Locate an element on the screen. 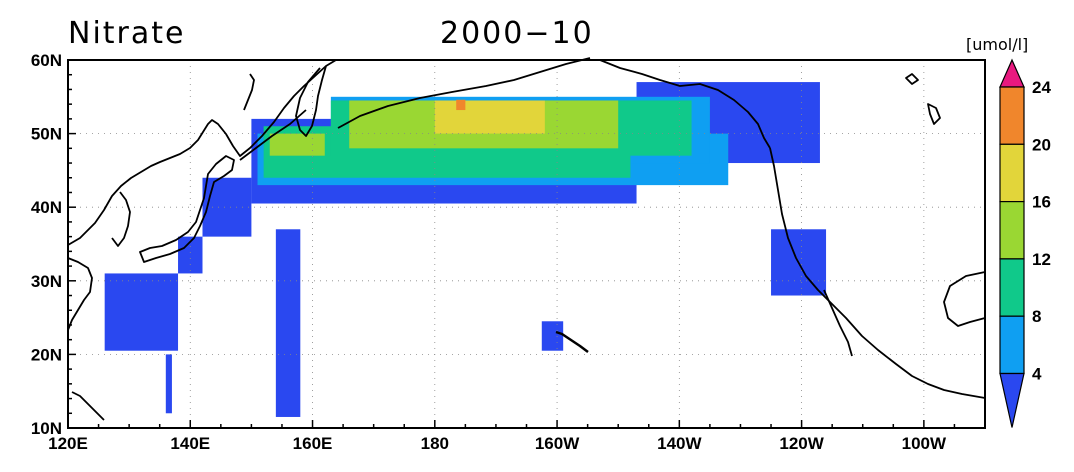  colorbar-tick-label: 24 is located at coordinates (1041, 87).